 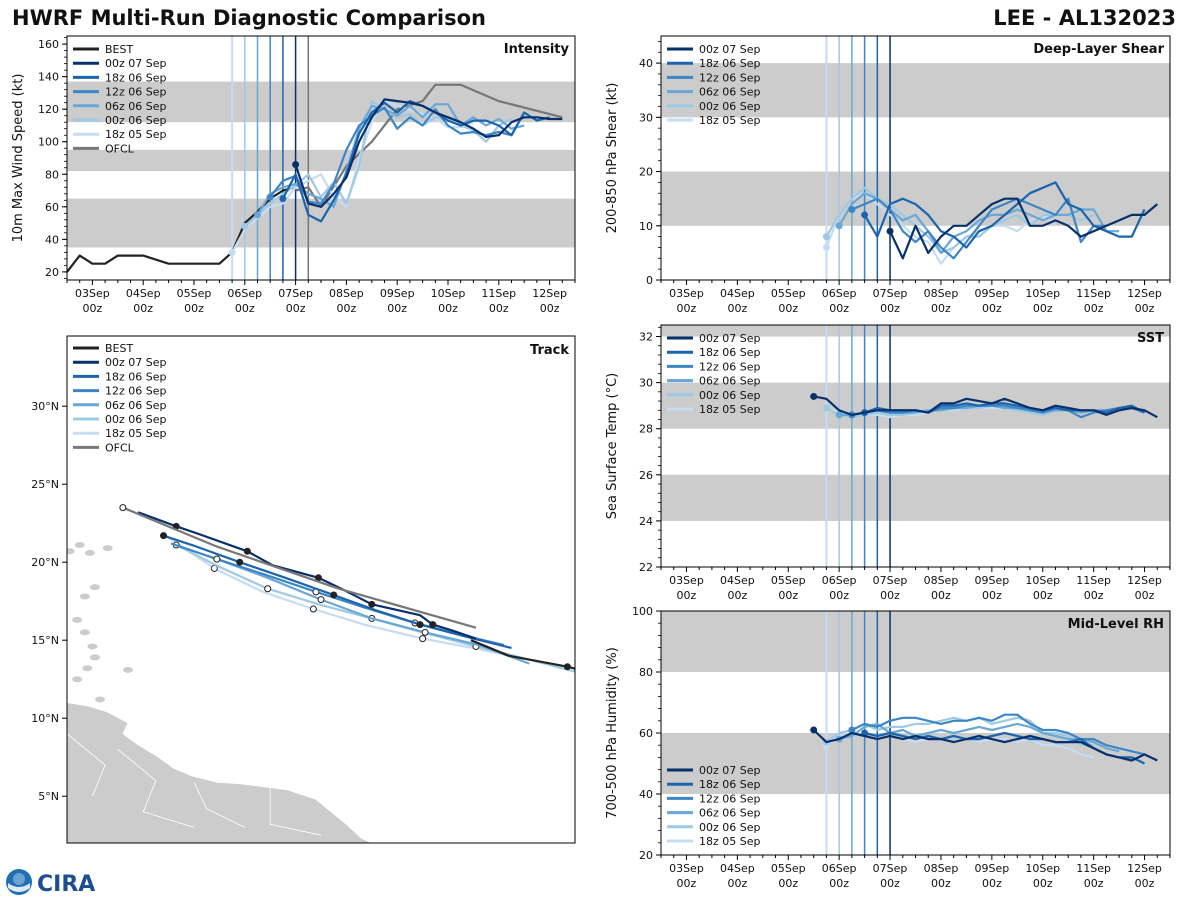 I want to click on y-axis-label: 200-850 hPa Shear (kt), so click(x=612, y=158).